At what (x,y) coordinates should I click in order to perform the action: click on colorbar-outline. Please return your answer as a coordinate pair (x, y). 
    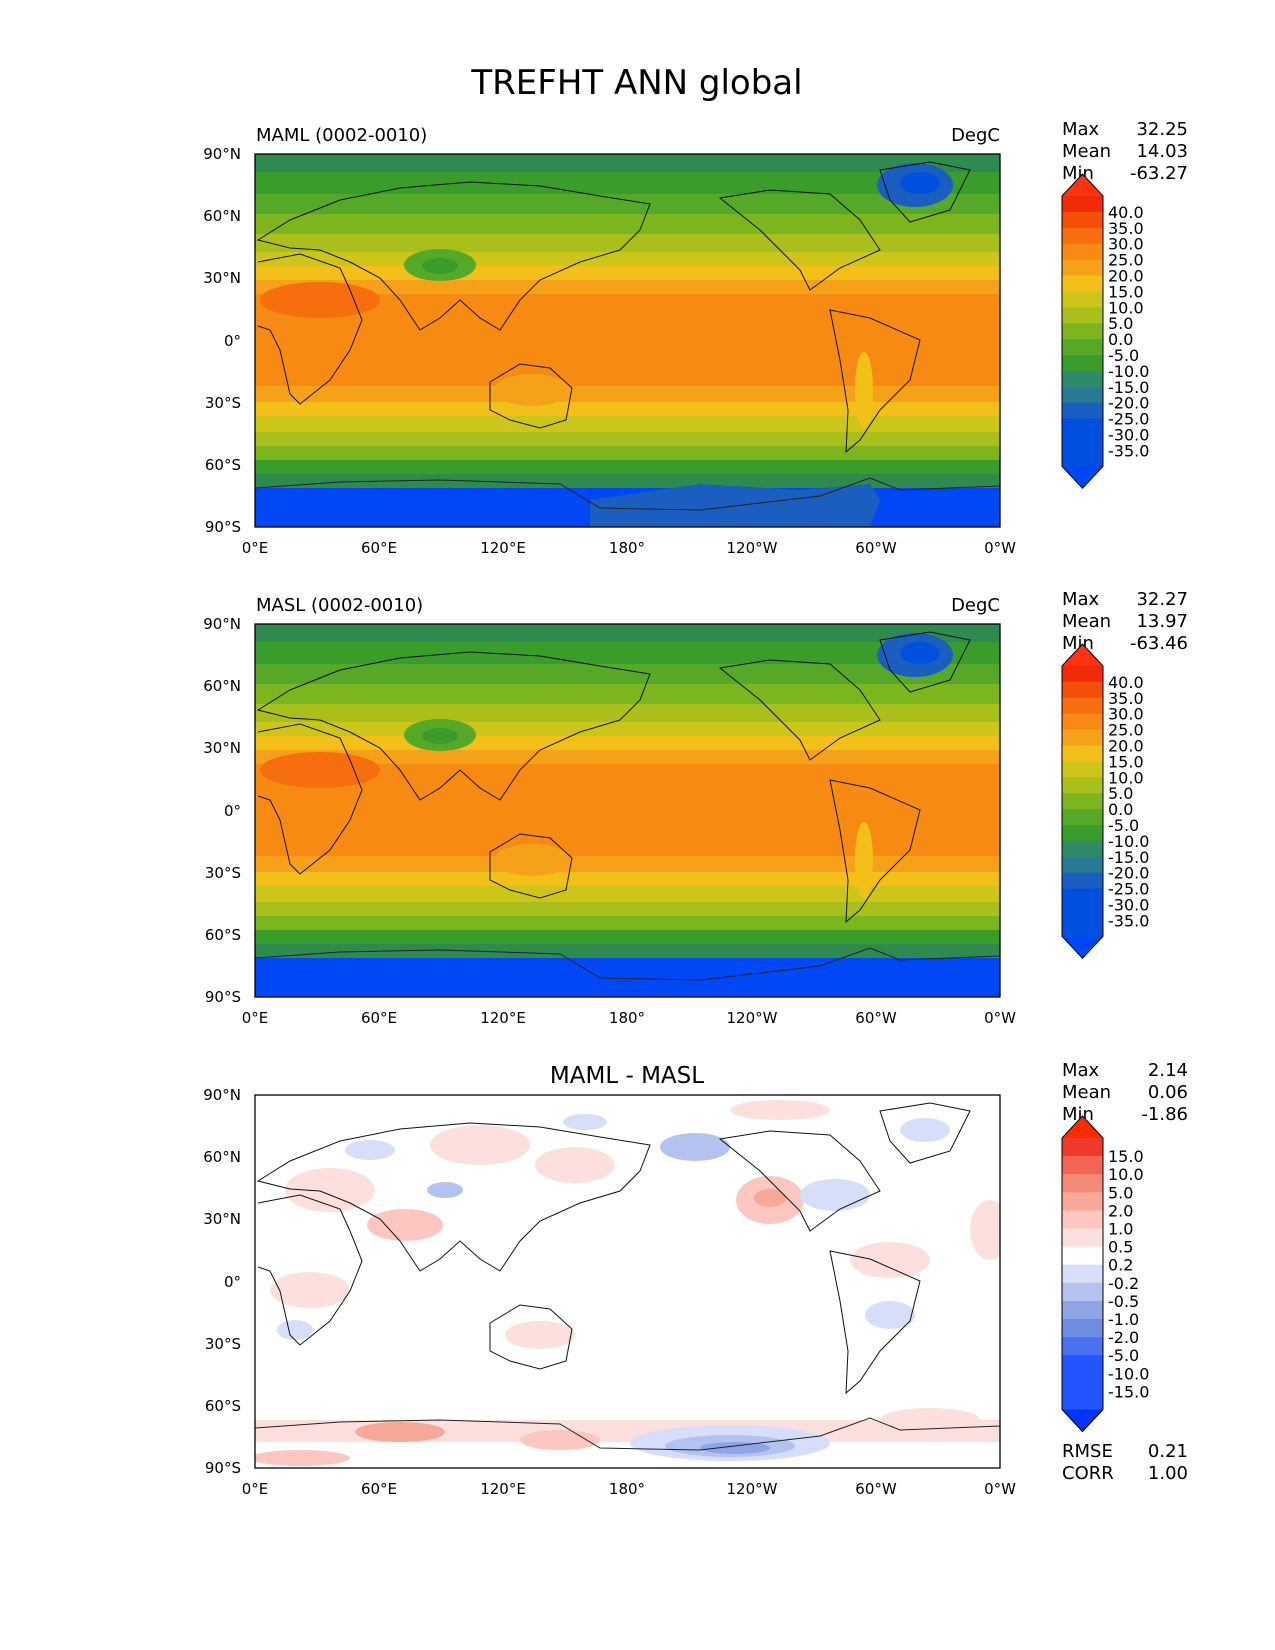
    Looking at the image, I should click on (1082, 331).